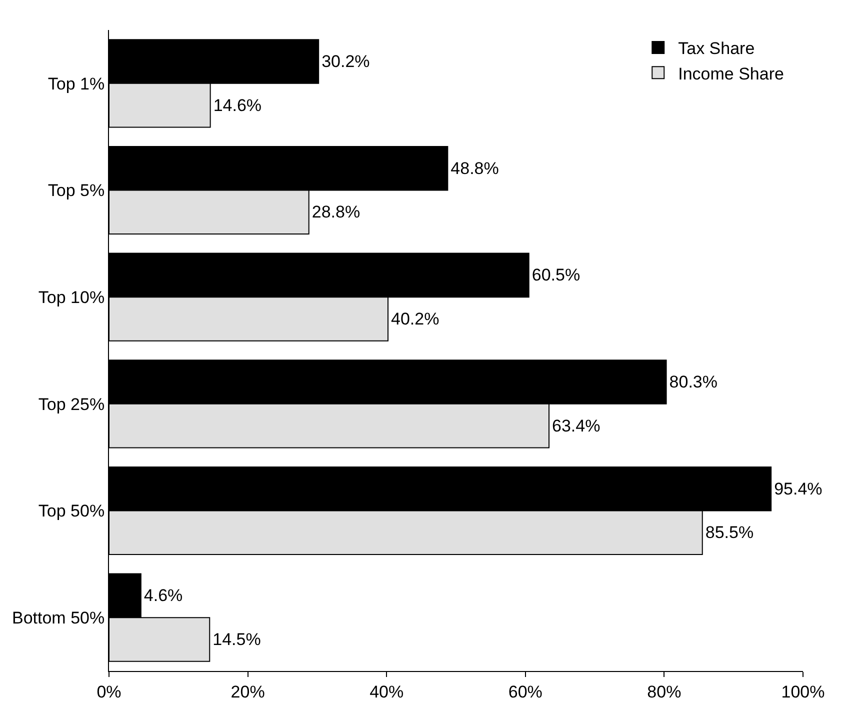 This screenshot has width=843, height=721. What do you see at coordinates (71, 404) in the screenshot?
I see `y-tick-label: Top 25%` at bounding box center [71, 404].